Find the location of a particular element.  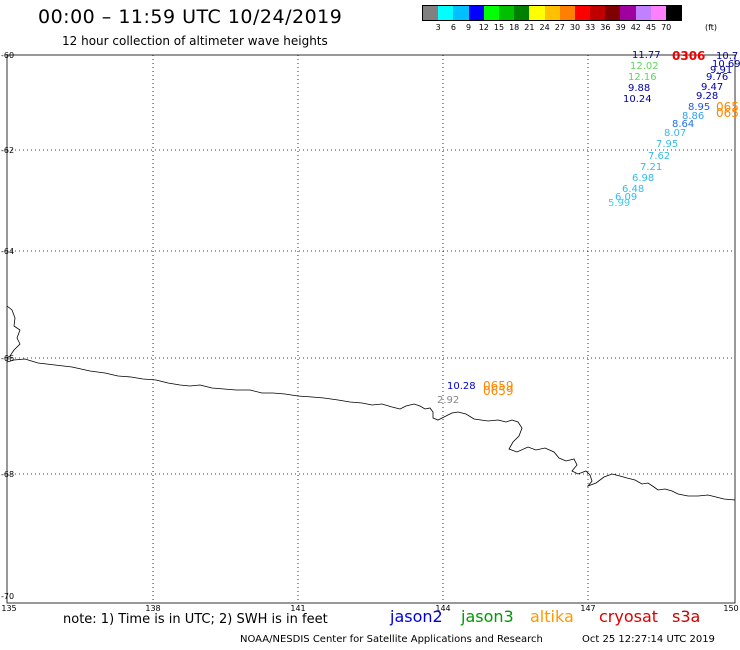

wave-reading-jason2: 9.28 is located at coordinates (707, 96).